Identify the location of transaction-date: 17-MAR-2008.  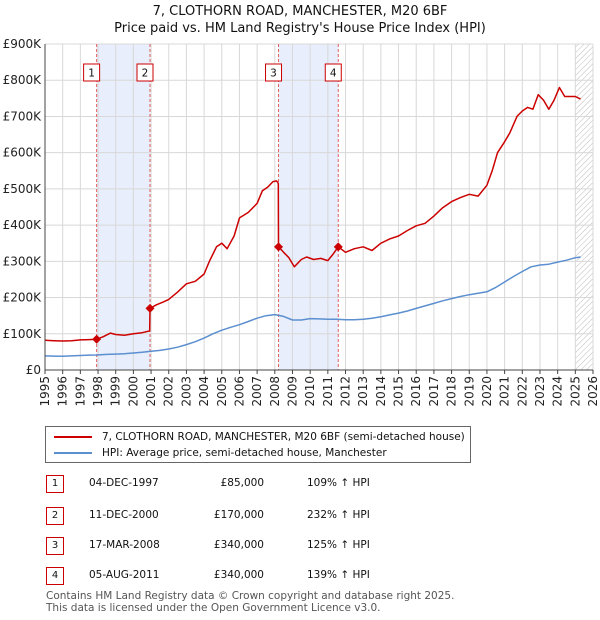
(124, 545).